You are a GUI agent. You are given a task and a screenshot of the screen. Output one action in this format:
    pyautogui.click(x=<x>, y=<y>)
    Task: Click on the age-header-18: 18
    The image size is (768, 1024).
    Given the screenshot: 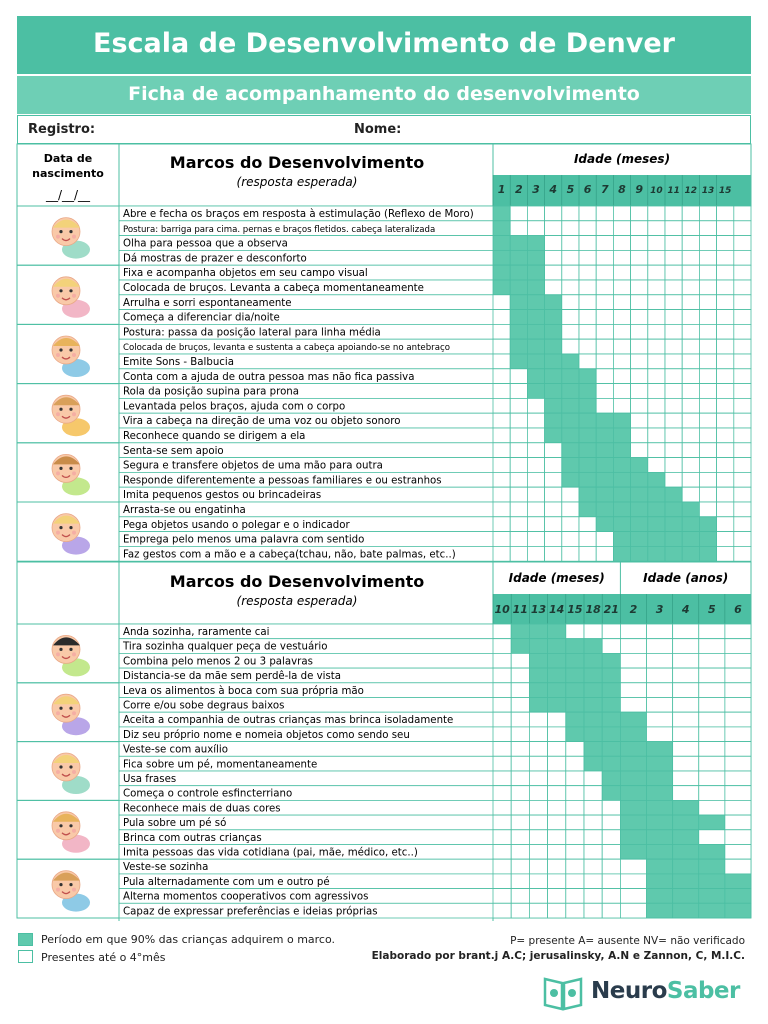 What is the action you would take?
    pyautogui.click(x=593, y=609)
    